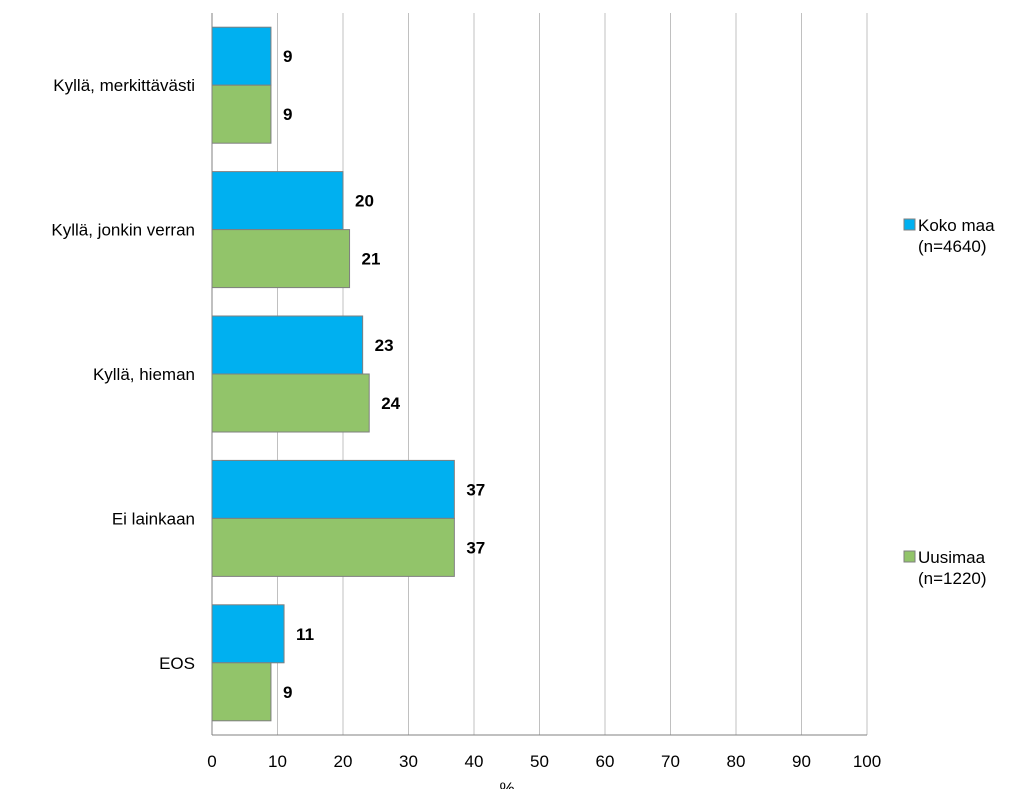  What do you see at coordinates (952, 578) in the screenshot?
I see `legend-label-1-line-1: (n=1220)` at bounding box center [952, 578].